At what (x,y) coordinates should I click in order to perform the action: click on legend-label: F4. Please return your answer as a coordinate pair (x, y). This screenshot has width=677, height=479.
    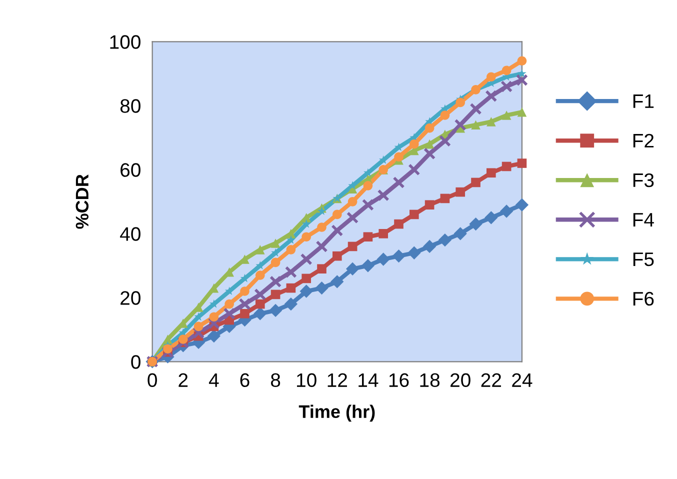
    Looking at the image, I should click on (643, 219).